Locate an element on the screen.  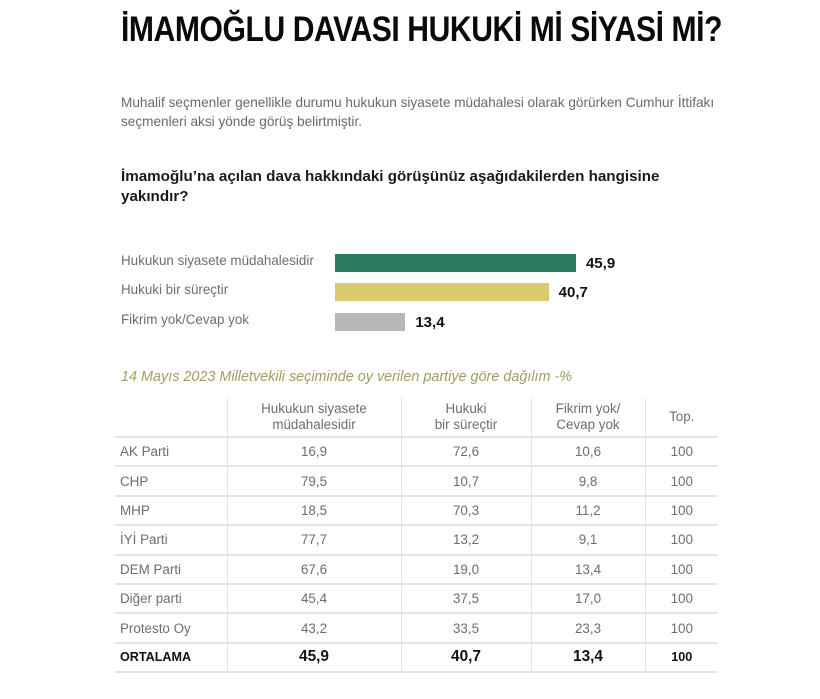
noidea-cell: 10,6 is located at coordinates (587, 452).